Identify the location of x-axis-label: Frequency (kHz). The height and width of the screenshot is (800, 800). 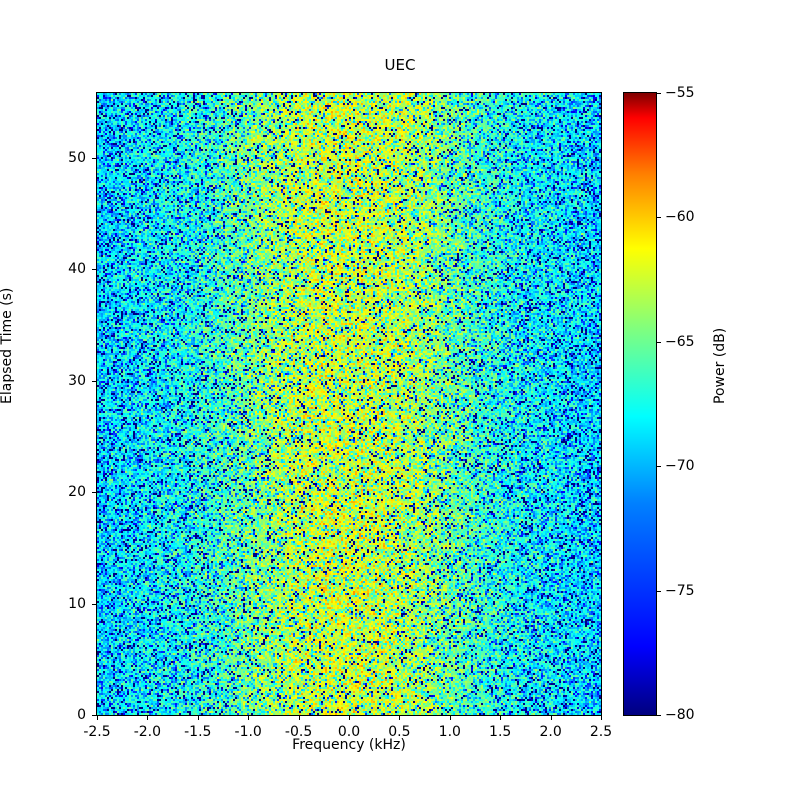
(349, 745).